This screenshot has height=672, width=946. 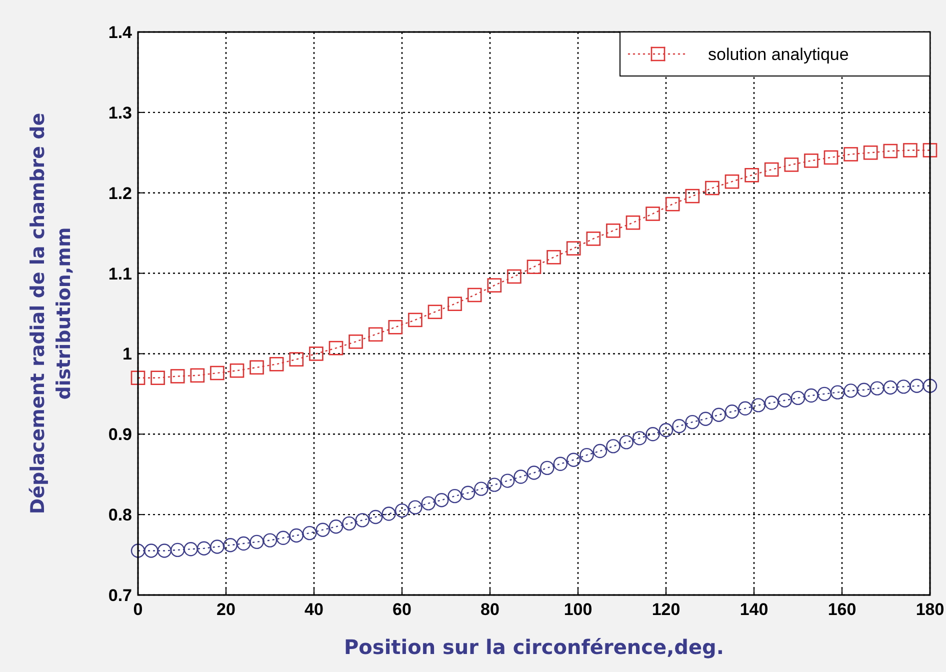 What do you see at coordinates (51, 313) in the screenshot?
I see `y-axis-title: Déplacement radial de la chambre de distribution,mm` at bounding box center [51, 313].